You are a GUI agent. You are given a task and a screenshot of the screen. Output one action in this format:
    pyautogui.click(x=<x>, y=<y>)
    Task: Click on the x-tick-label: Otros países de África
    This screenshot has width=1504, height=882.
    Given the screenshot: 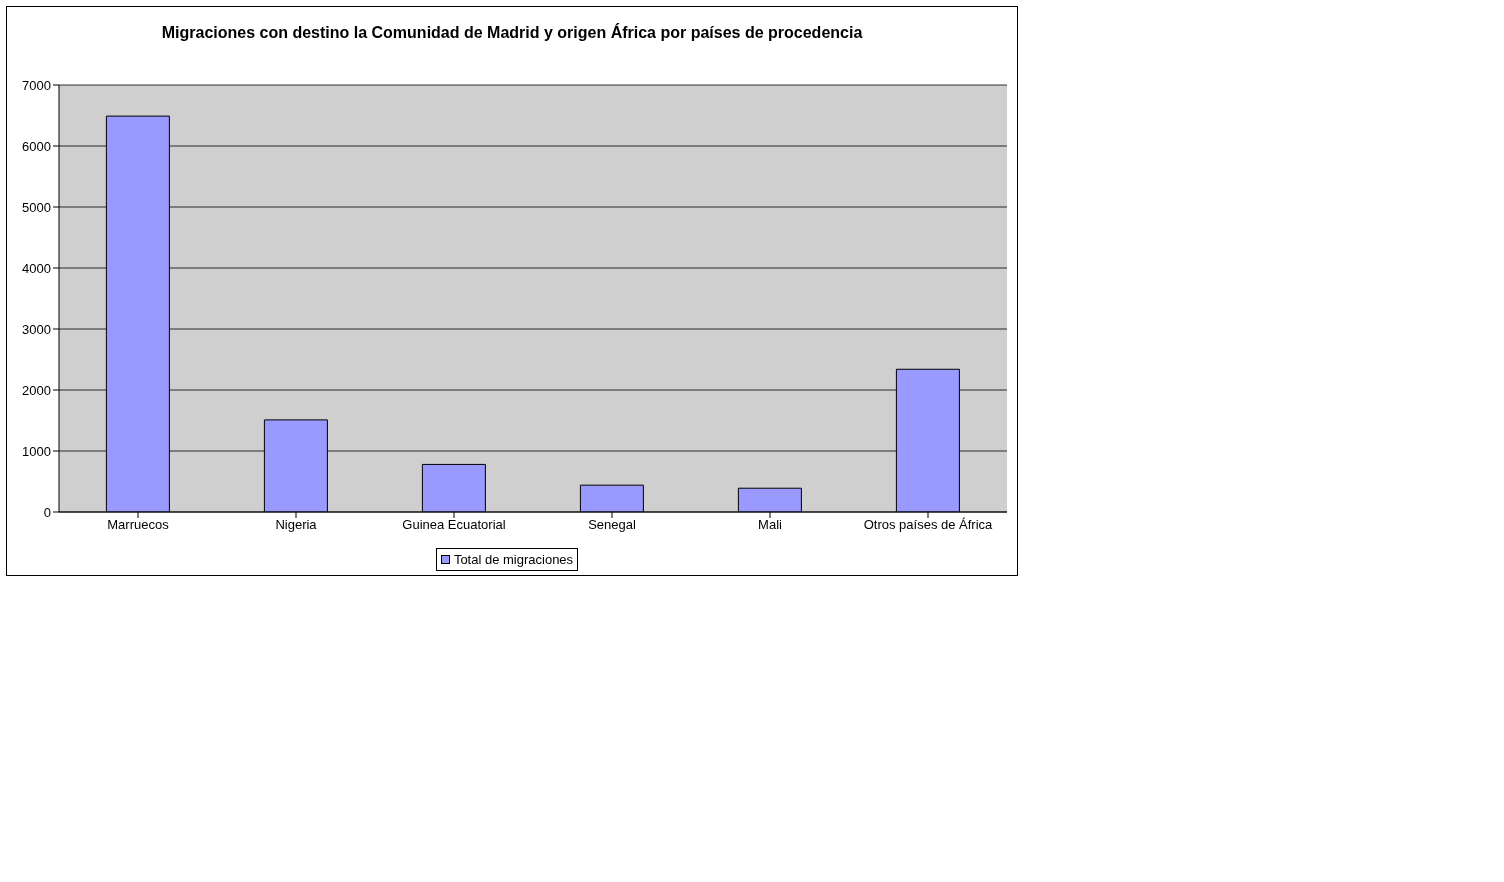 What is the action you would take?
    pyautogui.click(x=928, y=525)
    